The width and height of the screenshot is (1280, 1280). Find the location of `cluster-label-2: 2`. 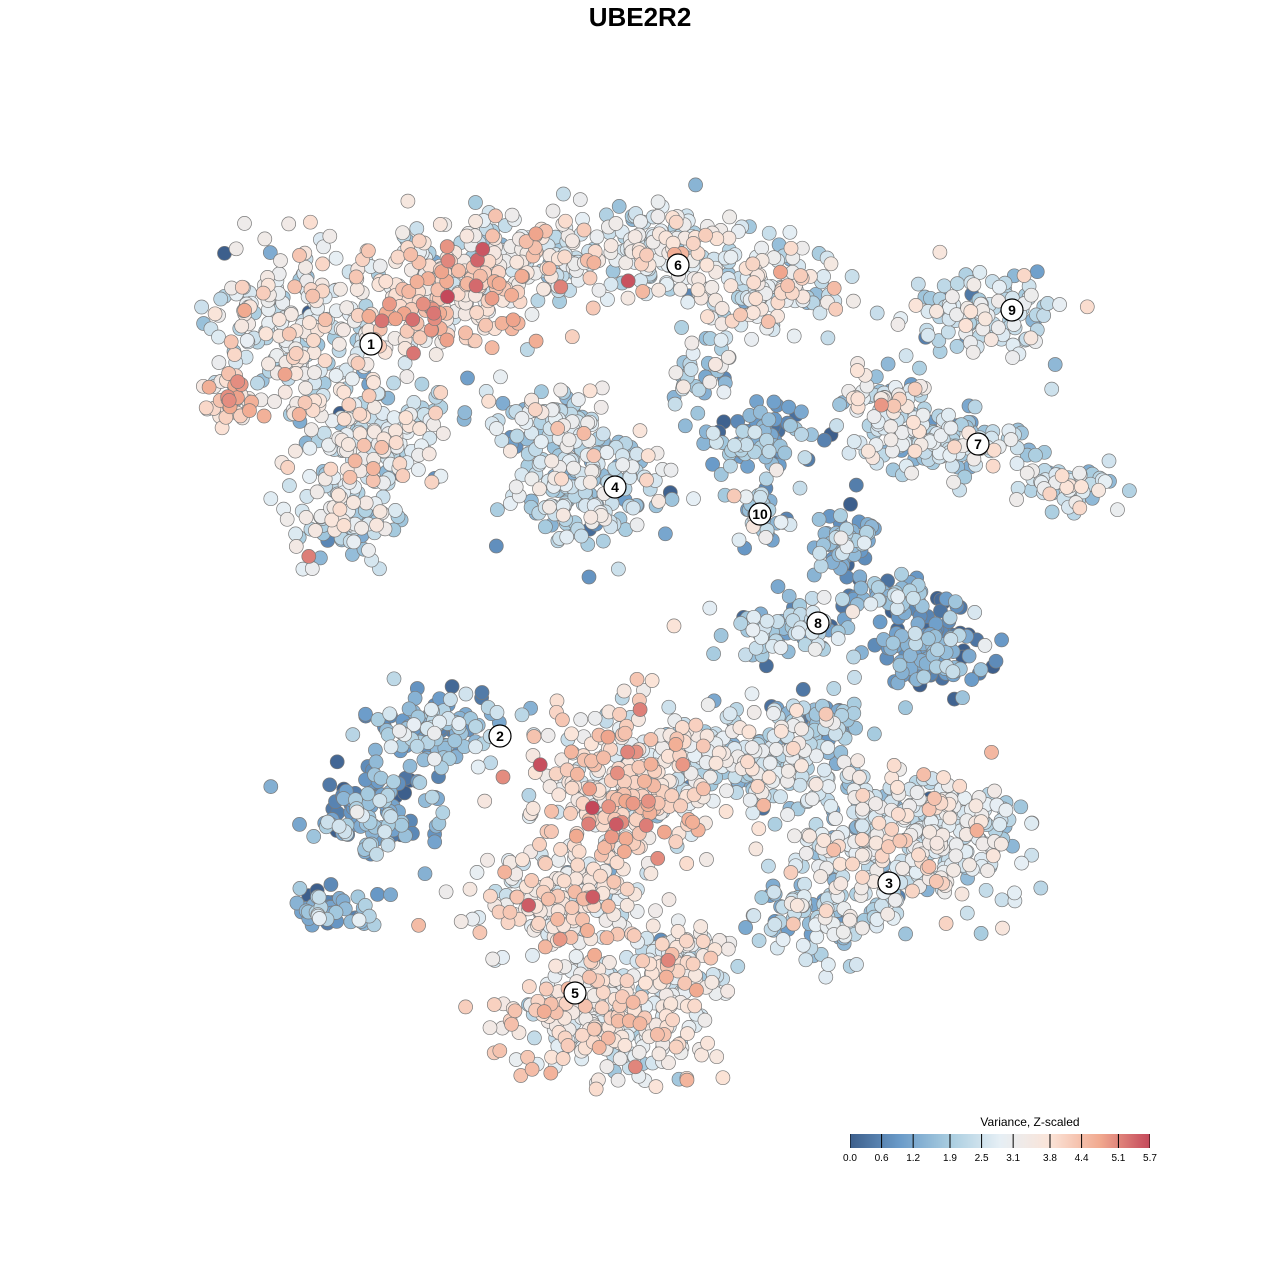

cluster-label-2: 2 is located at coordinates (500, 736).